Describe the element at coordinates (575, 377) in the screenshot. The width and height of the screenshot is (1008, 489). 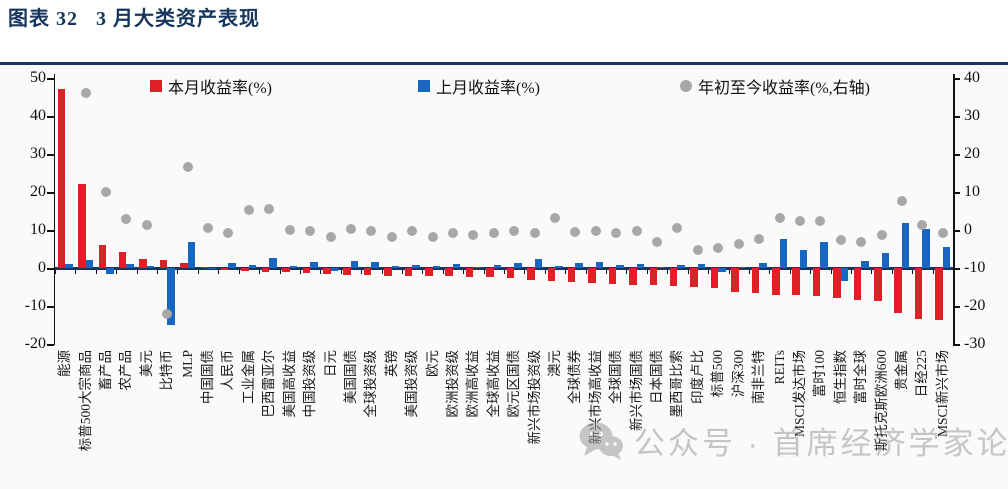
I see `category-label: 全球债券` at that location.